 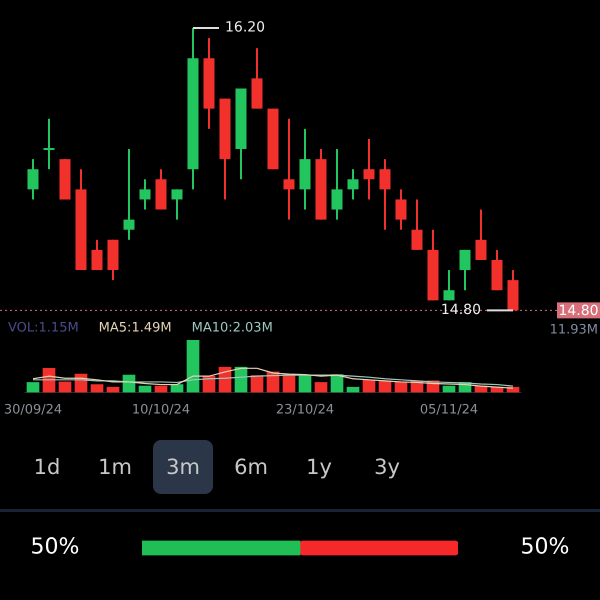 I want to click on text: 3m, so click(x=183, y=467).